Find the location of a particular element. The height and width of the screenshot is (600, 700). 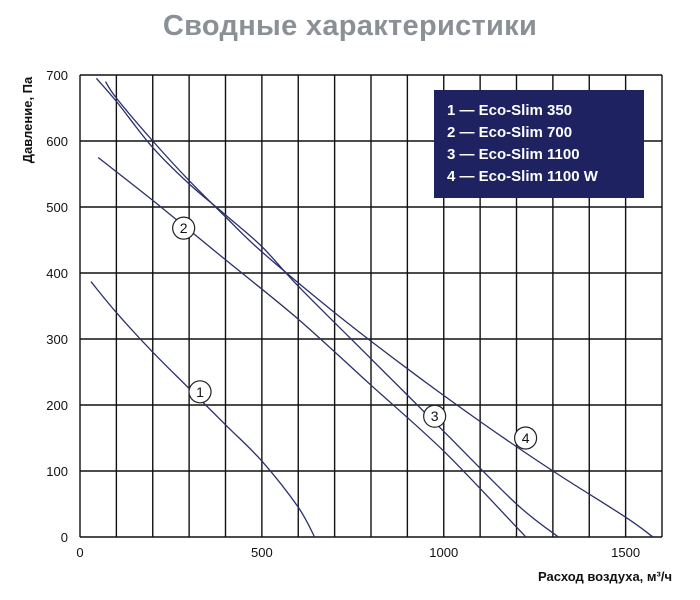

legend-item: 4 — Eco-Slim 1100 W is located at coordinates (523, 176).